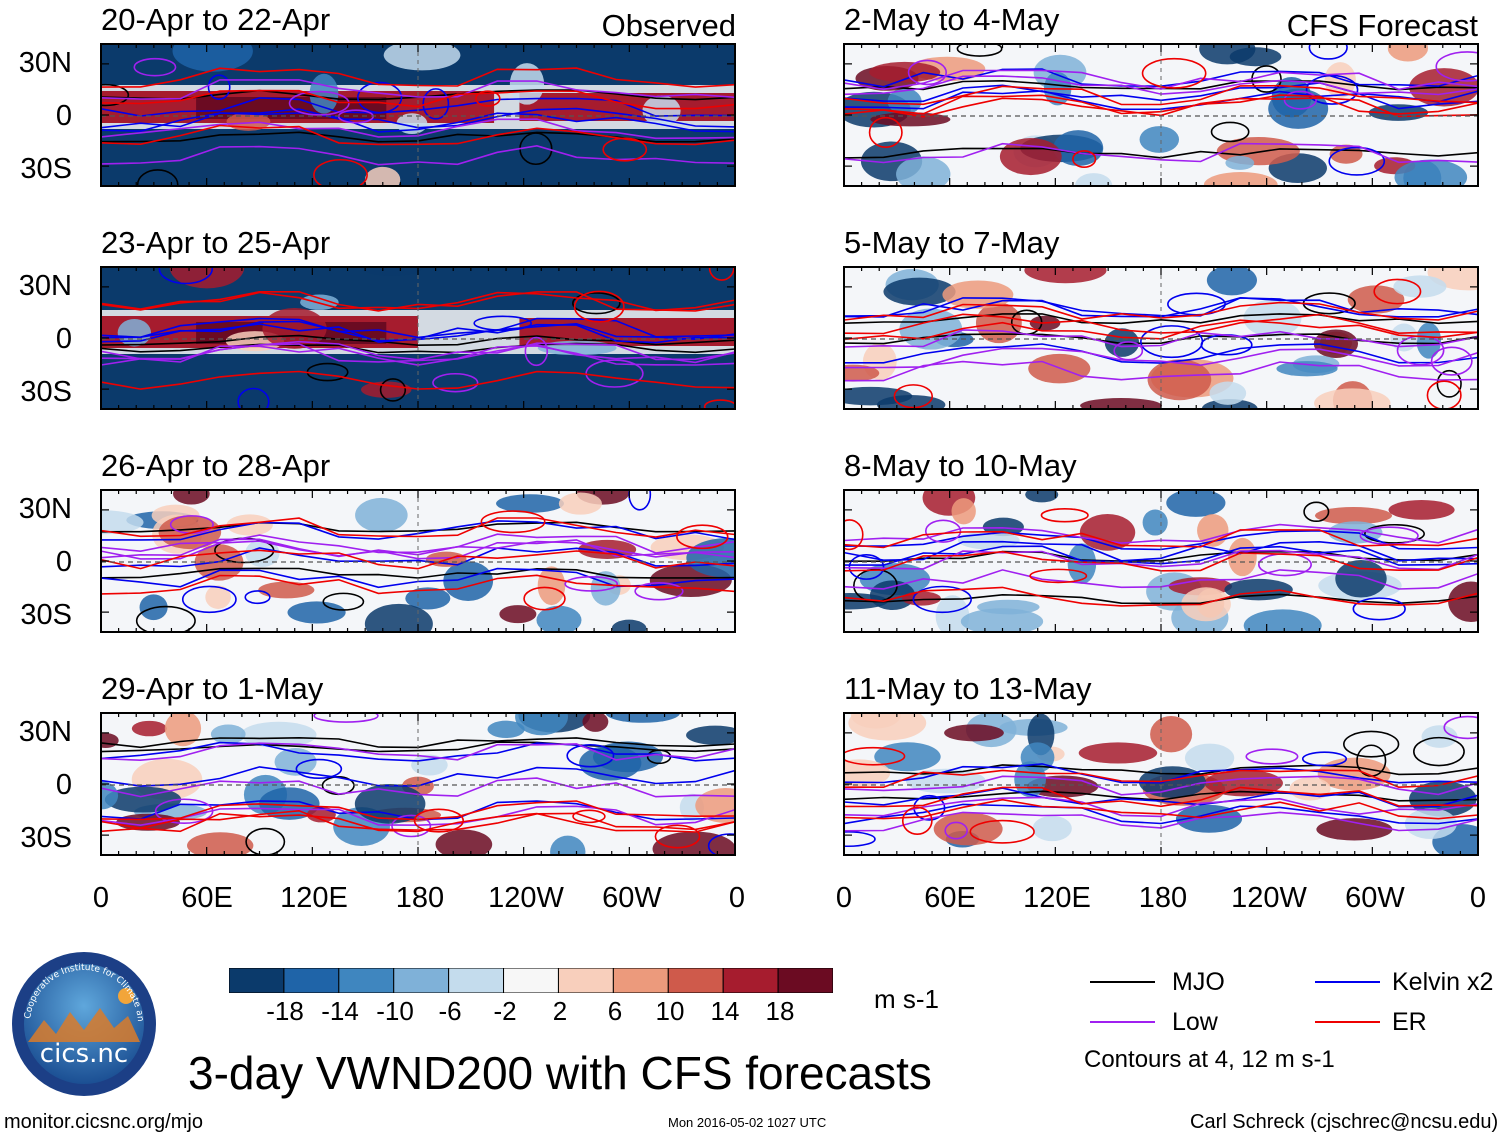 This screenshot has width=1510, height=1137. I want to click on lon-tick-label: 60W, so click(1375, 898).